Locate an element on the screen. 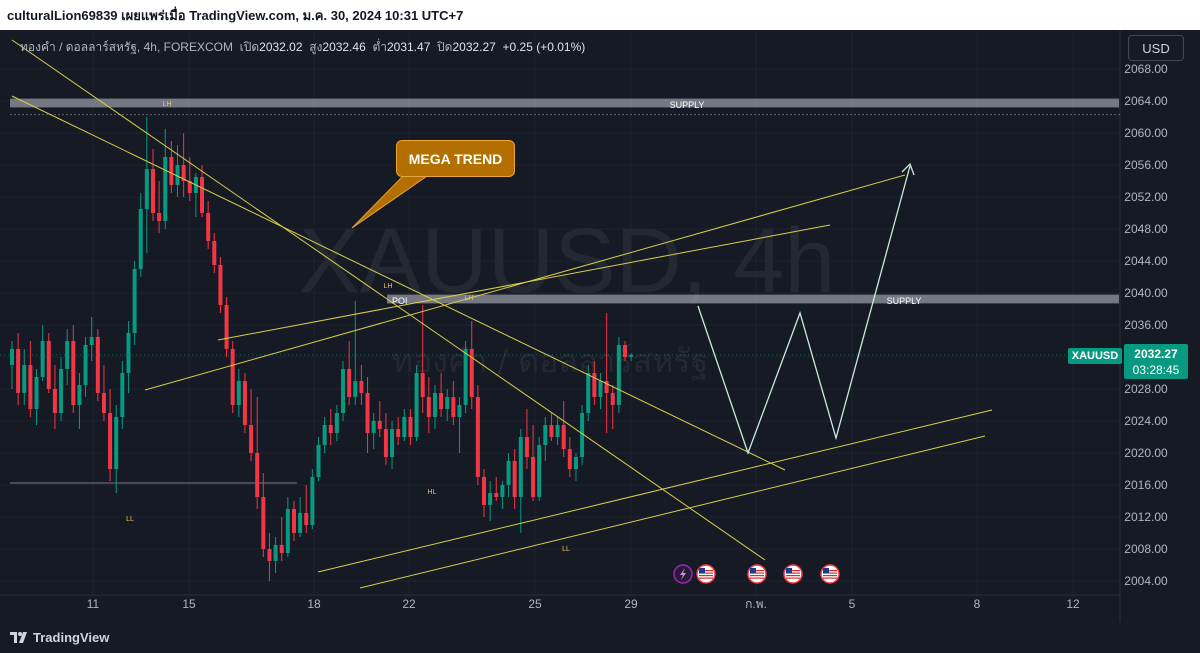  high-label: สูง is located at coordinates (316, 47).